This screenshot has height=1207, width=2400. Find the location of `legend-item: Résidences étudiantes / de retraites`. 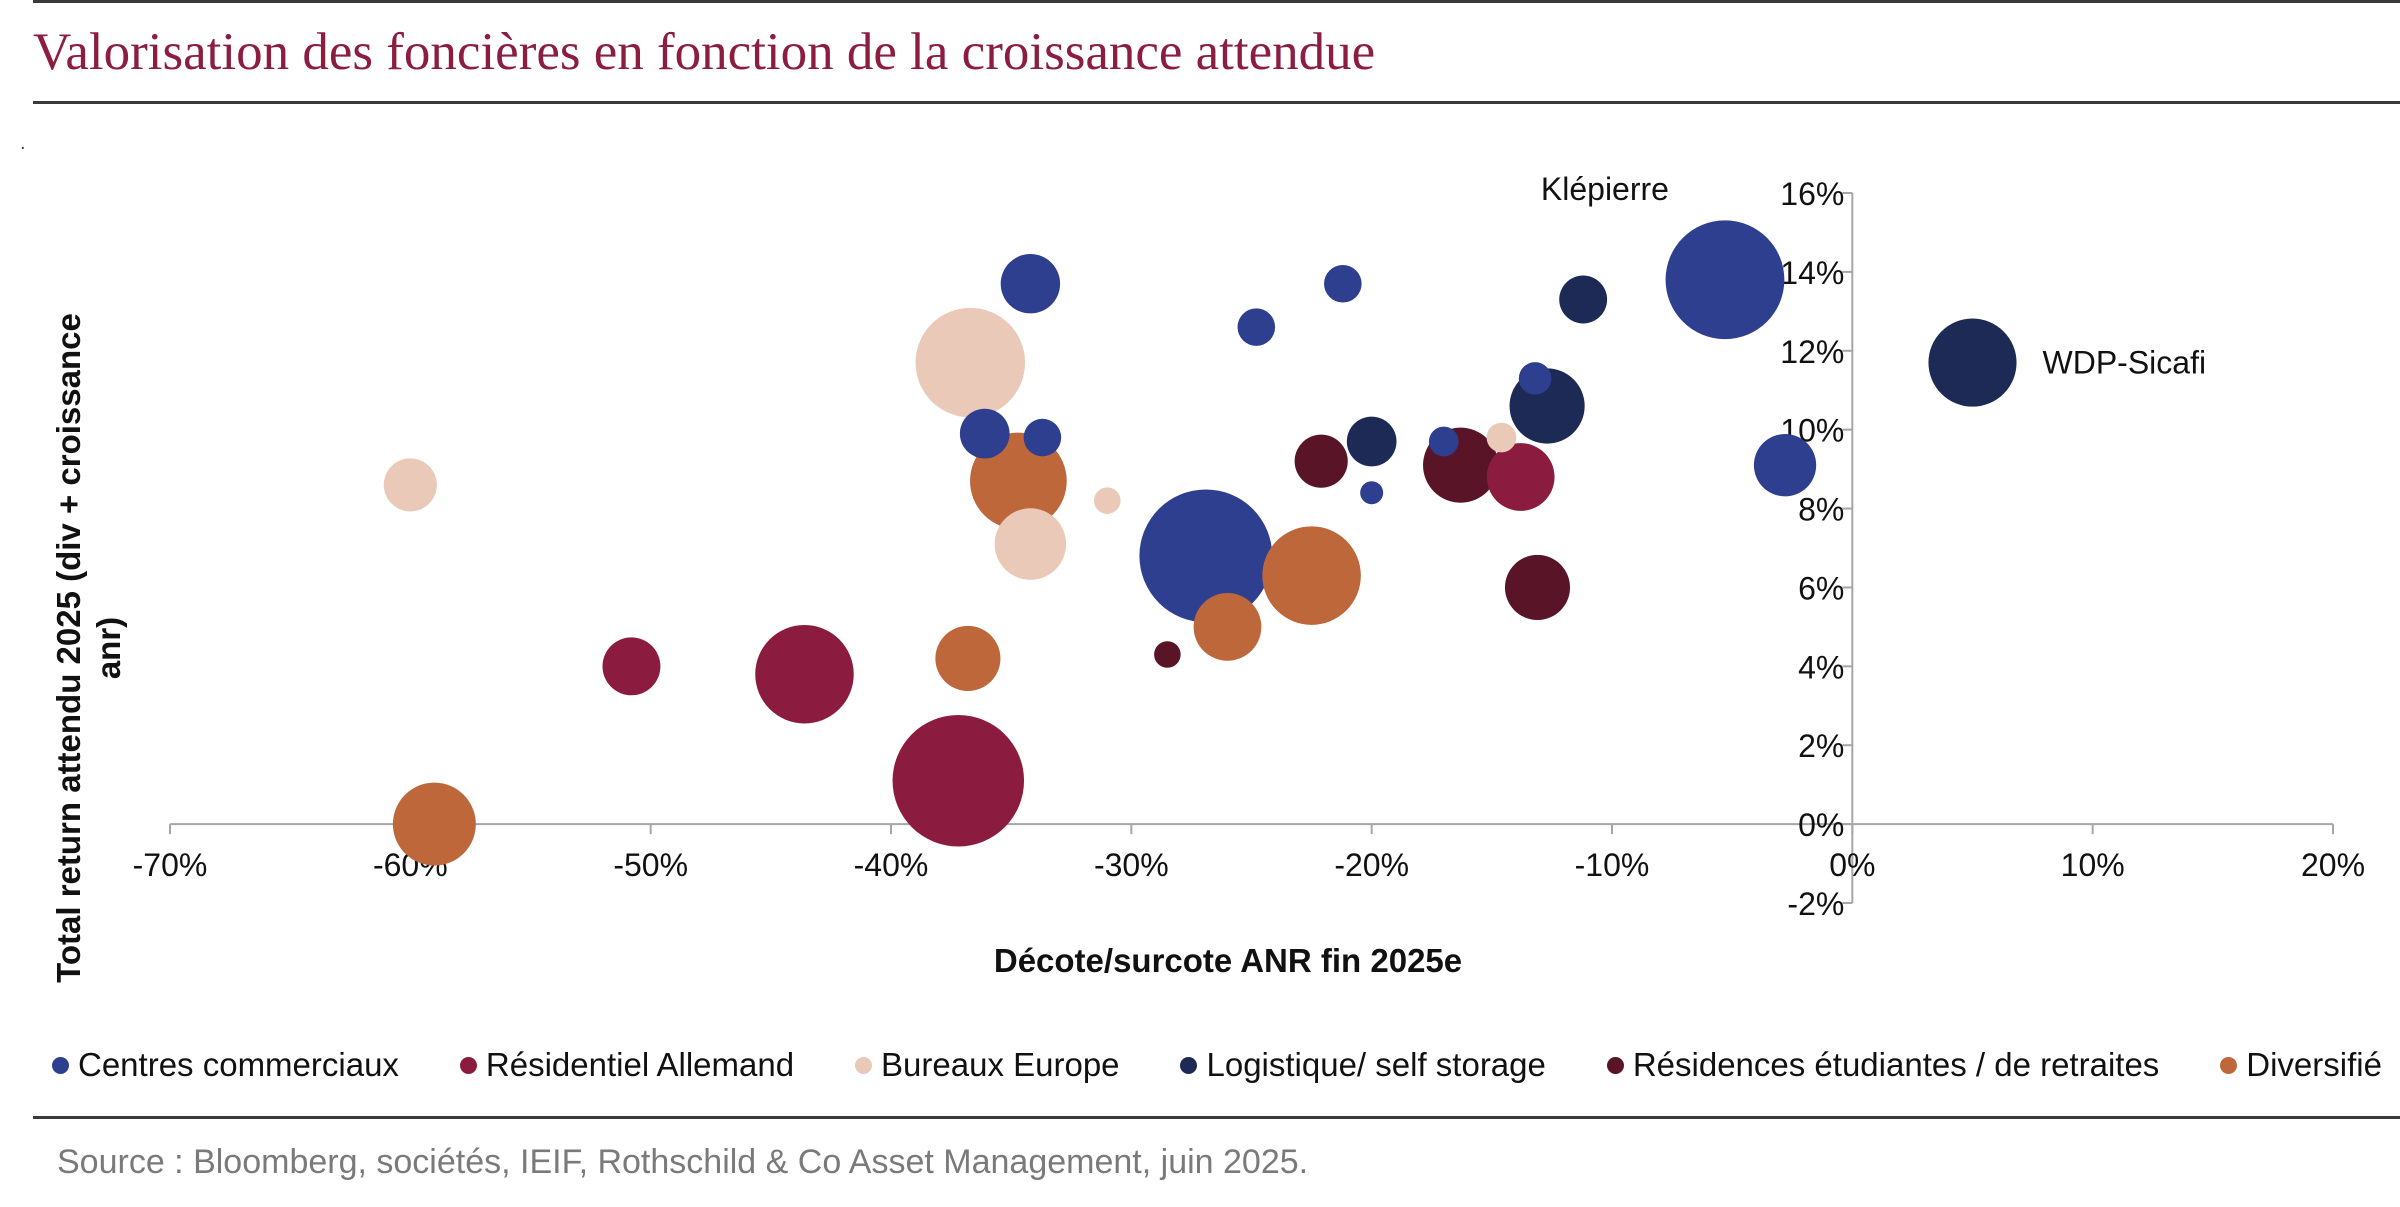

legend-item: Résidences étudiantes / de retraites is located at coordinates (1883, 1065).